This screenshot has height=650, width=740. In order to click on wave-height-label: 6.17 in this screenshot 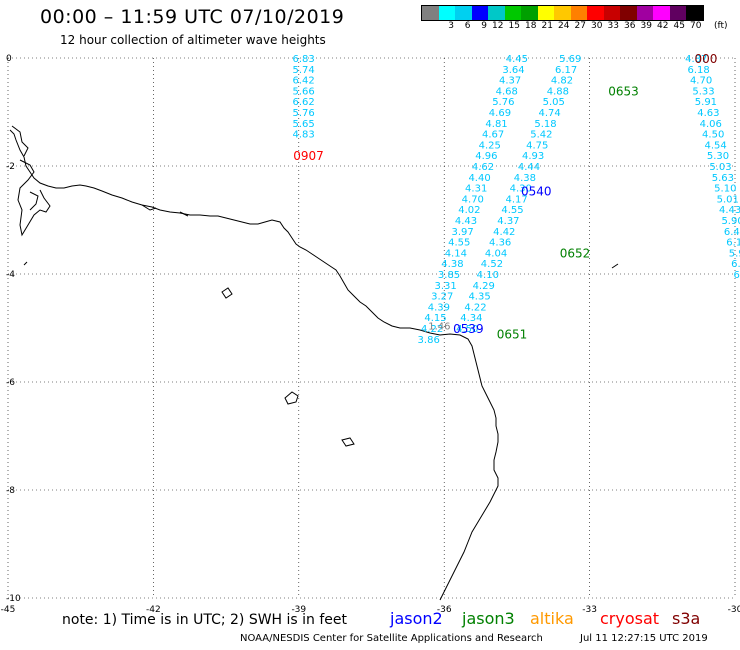, I will do `click(566, 70)`.